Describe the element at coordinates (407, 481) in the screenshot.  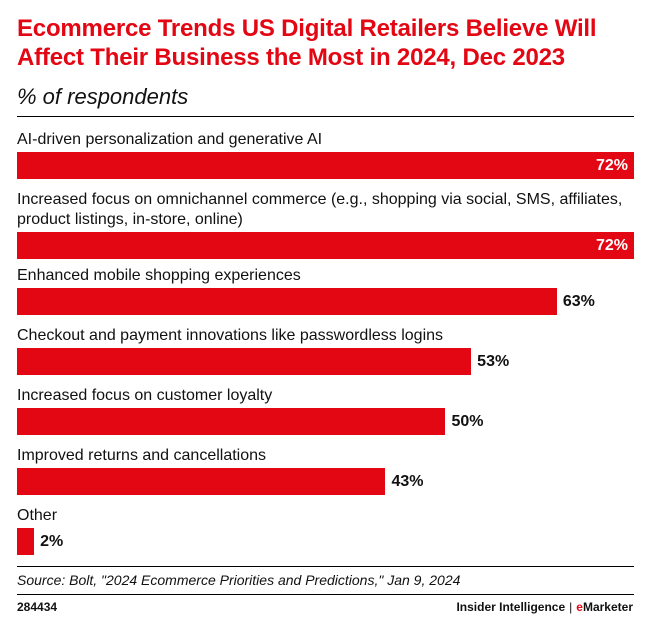
I see `value-label: 43%` at that location.